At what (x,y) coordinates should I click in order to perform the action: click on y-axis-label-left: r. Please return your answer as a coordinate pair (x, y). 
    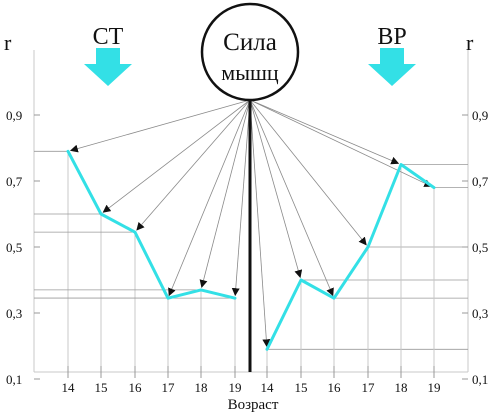
    Looking at the image, I should click on (8, 42).